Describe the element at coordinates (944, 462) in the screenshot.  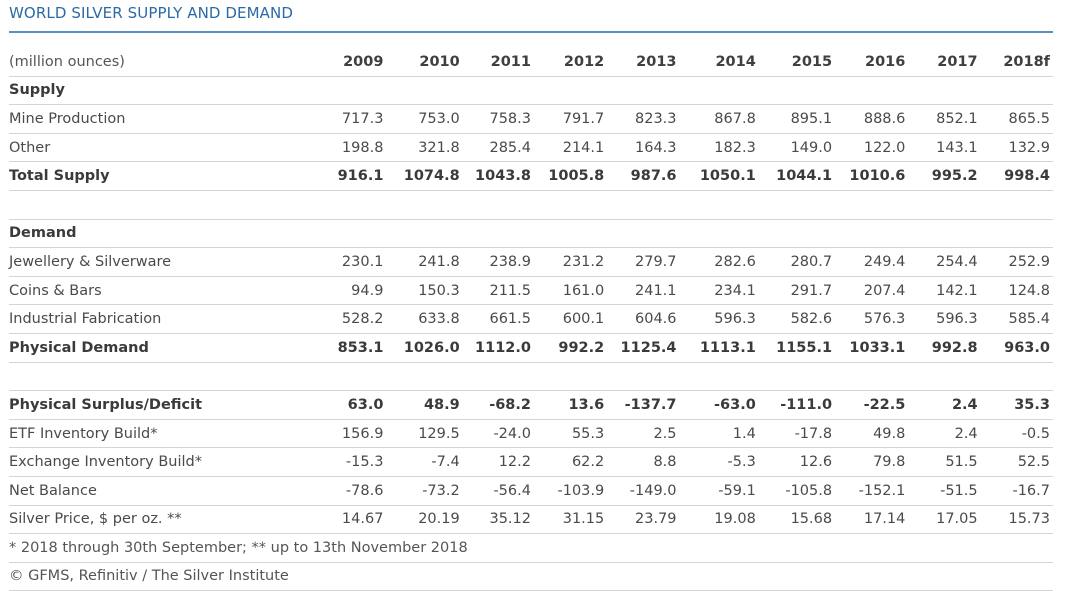
I see `value-cell: 51.5` at that location.